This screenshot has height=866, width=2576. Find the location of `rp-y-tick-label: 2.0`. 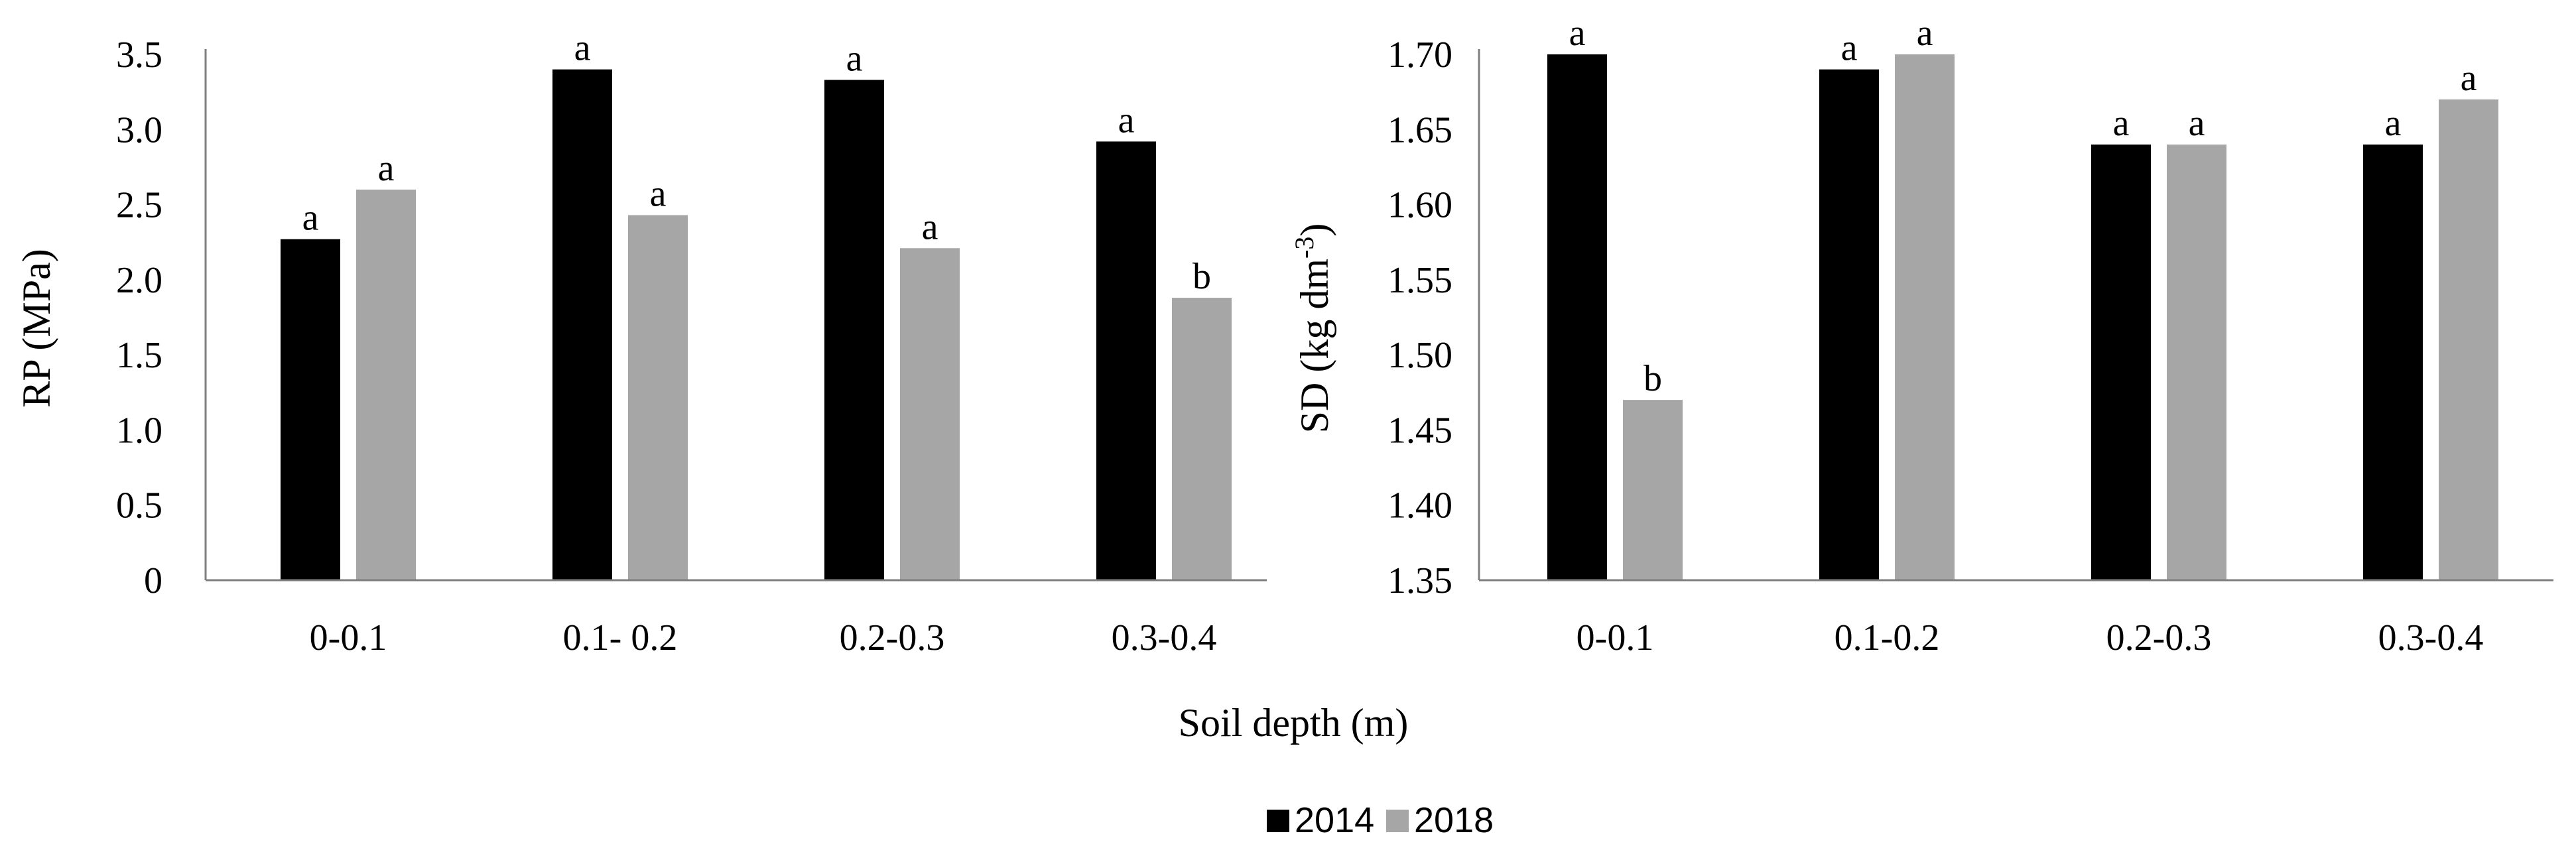

rp-y-tick-label: 2.0 is located at coordinates (139, 280).